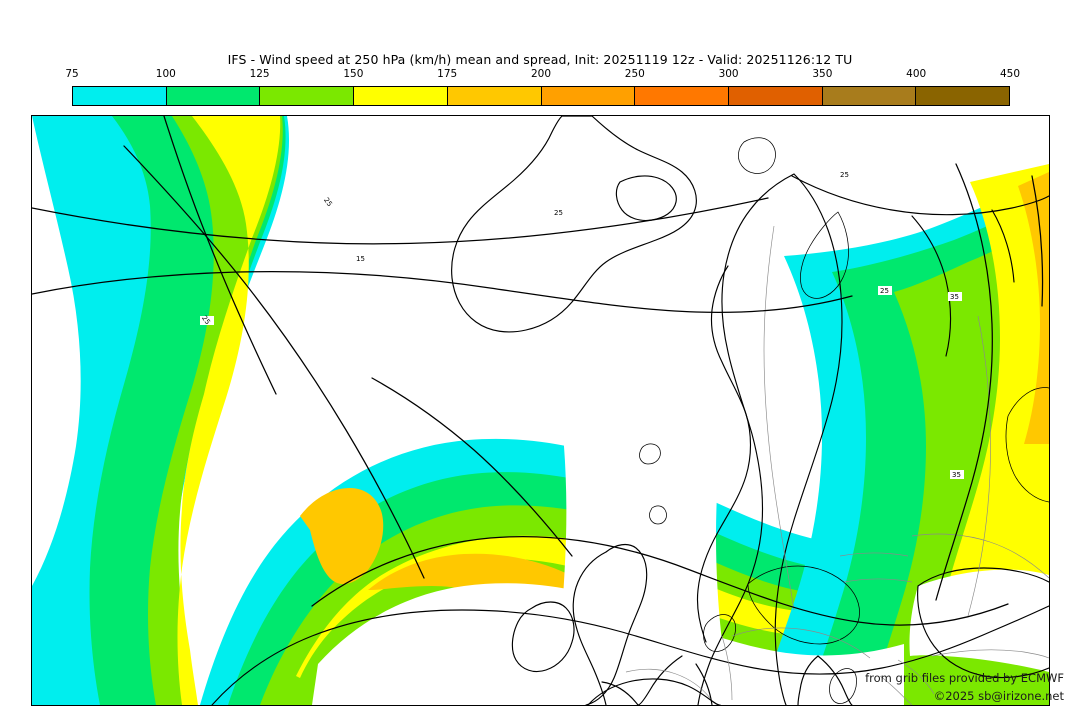 The image size is (1080, 718). What do you see at coordinates (916, 74) in the screenshot?
I see `colorbar-tick-400: 400` at bounding box center [916, 74].